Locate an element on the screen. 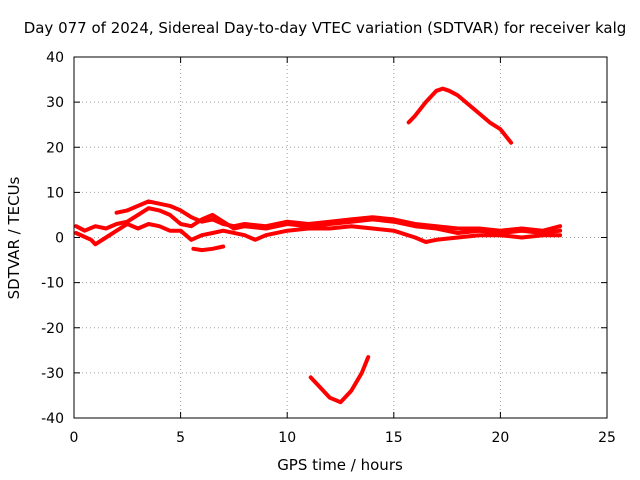  x-tick-label: 25 is located at coordinates (607, 438).